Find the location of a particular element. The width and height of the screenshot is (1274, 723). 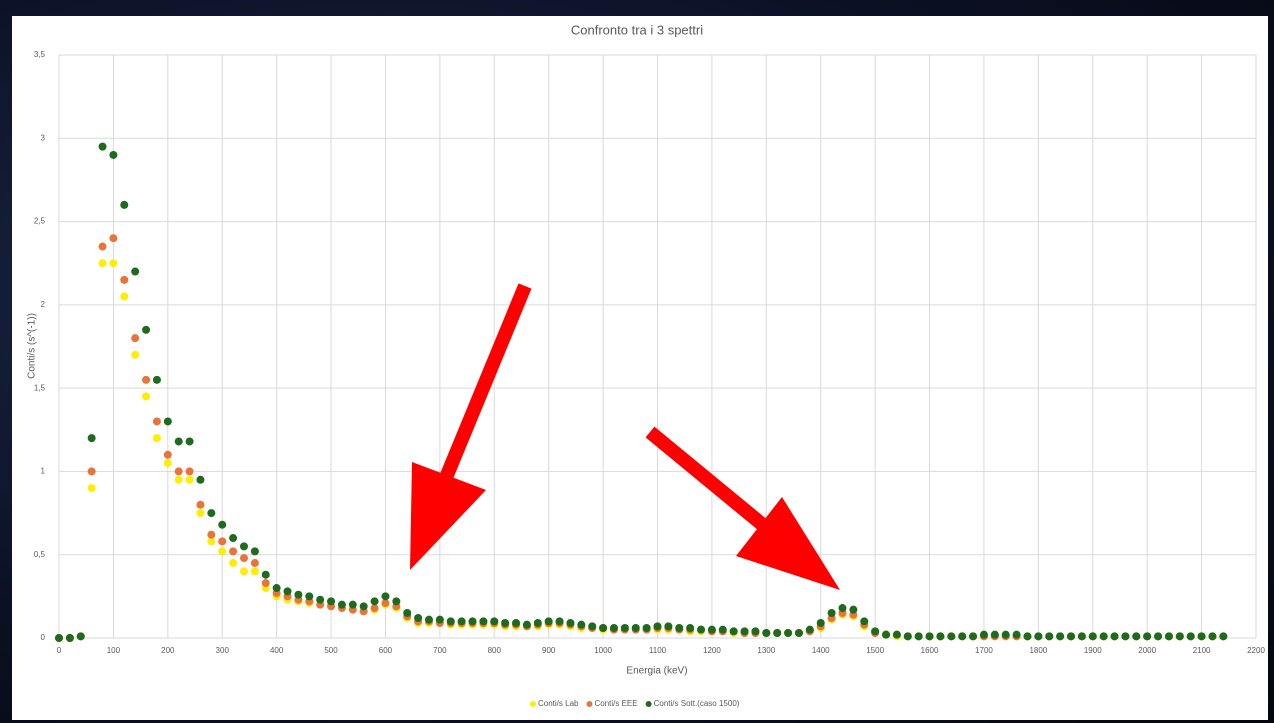

x-tick-label: 2200 is located at coordinates (1256, 650).